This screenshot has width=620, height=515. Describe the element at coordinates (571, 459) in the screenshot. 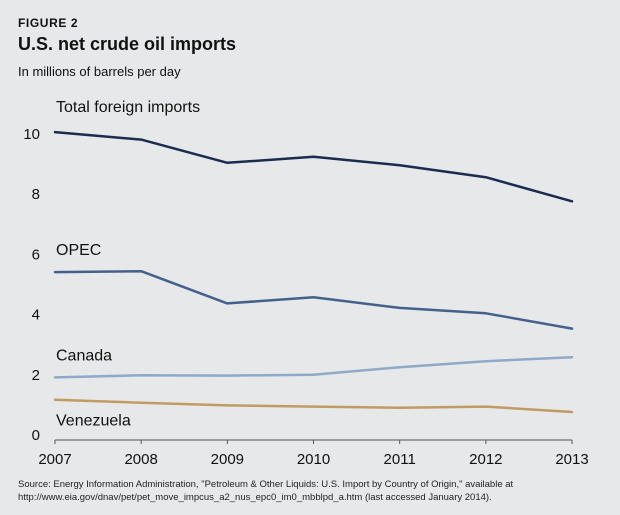

I see `x-tick-label: 2013` at that location.